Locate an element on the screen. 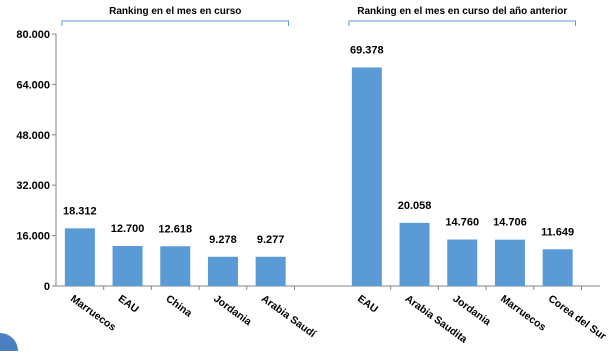 This screenshot has height=356, width=611. data-label: 18.312 is located at coordinates (80, 211).